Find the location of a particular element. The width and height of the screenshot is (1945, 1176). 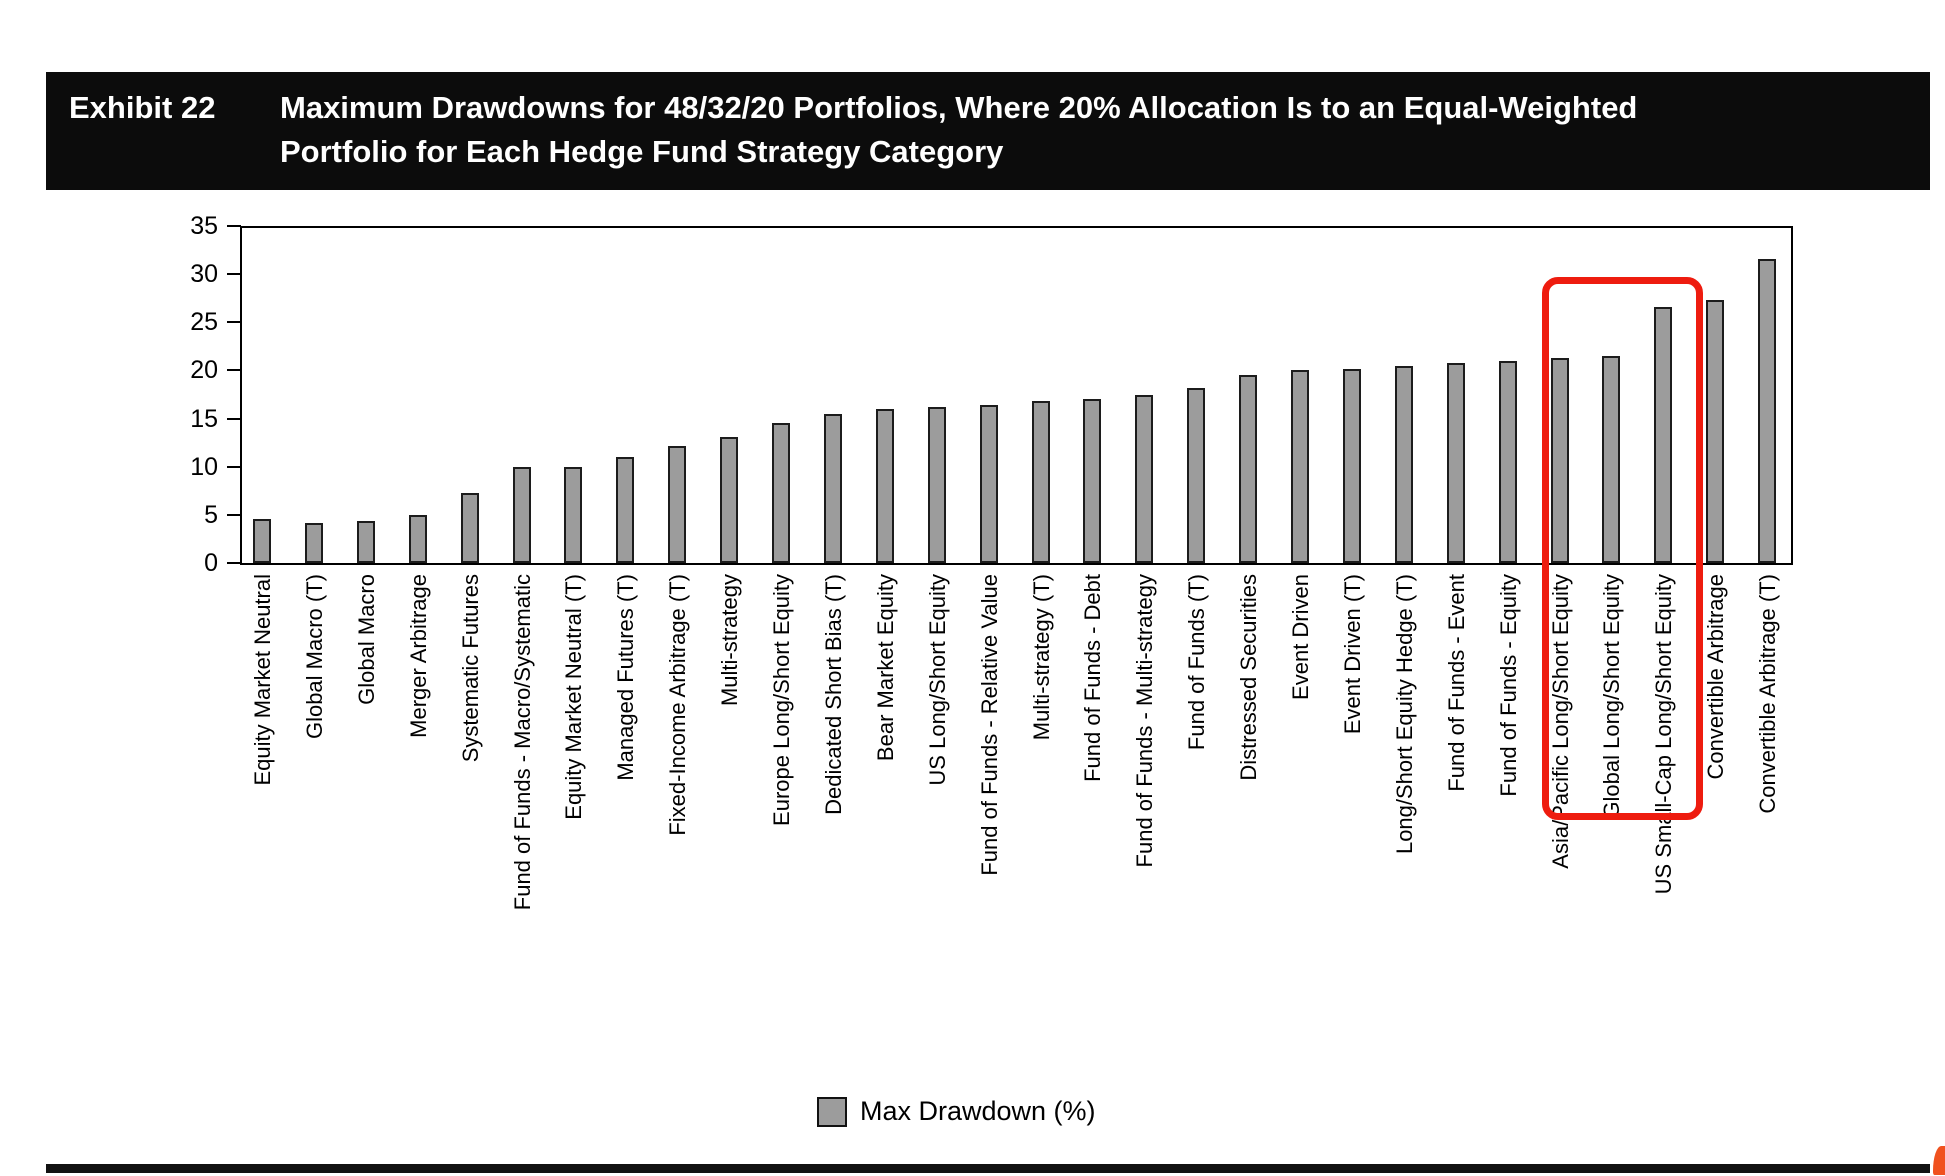

highlight-box is located at coordinates (1622, 548).